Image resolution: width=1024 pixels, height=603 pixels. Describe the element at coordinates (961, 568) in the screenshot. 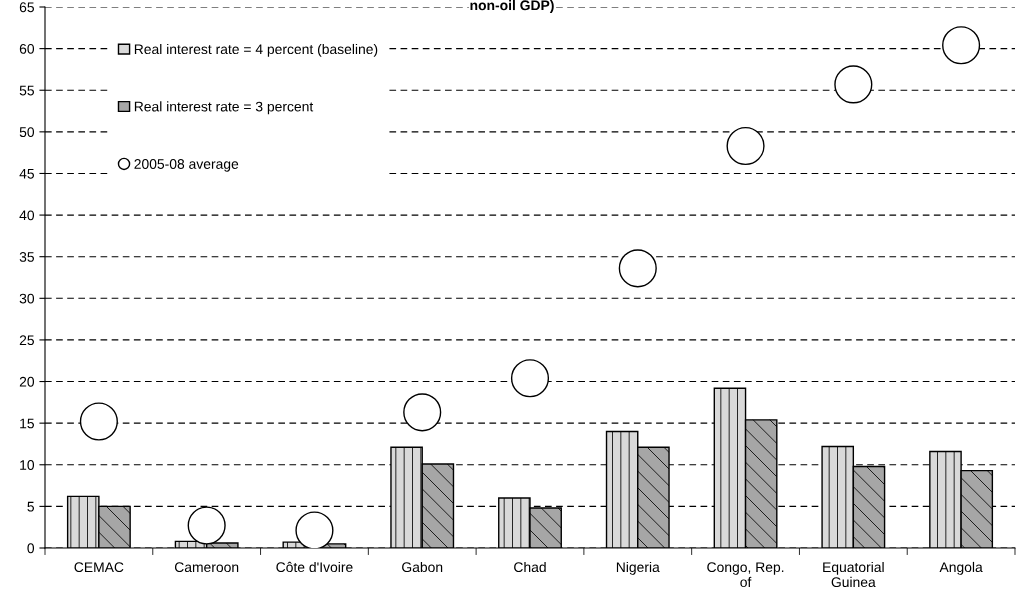

I see `x-tick-label: Angola` at that location.